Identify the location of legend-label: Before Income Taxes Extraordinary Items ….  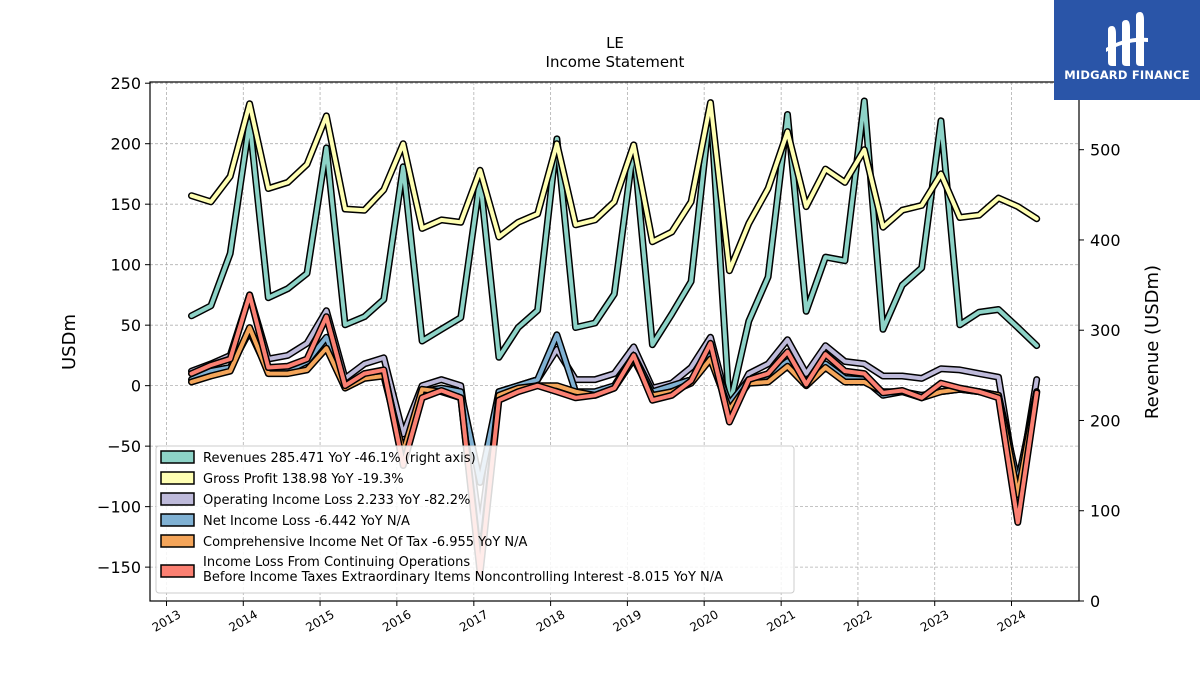
(463, 577).